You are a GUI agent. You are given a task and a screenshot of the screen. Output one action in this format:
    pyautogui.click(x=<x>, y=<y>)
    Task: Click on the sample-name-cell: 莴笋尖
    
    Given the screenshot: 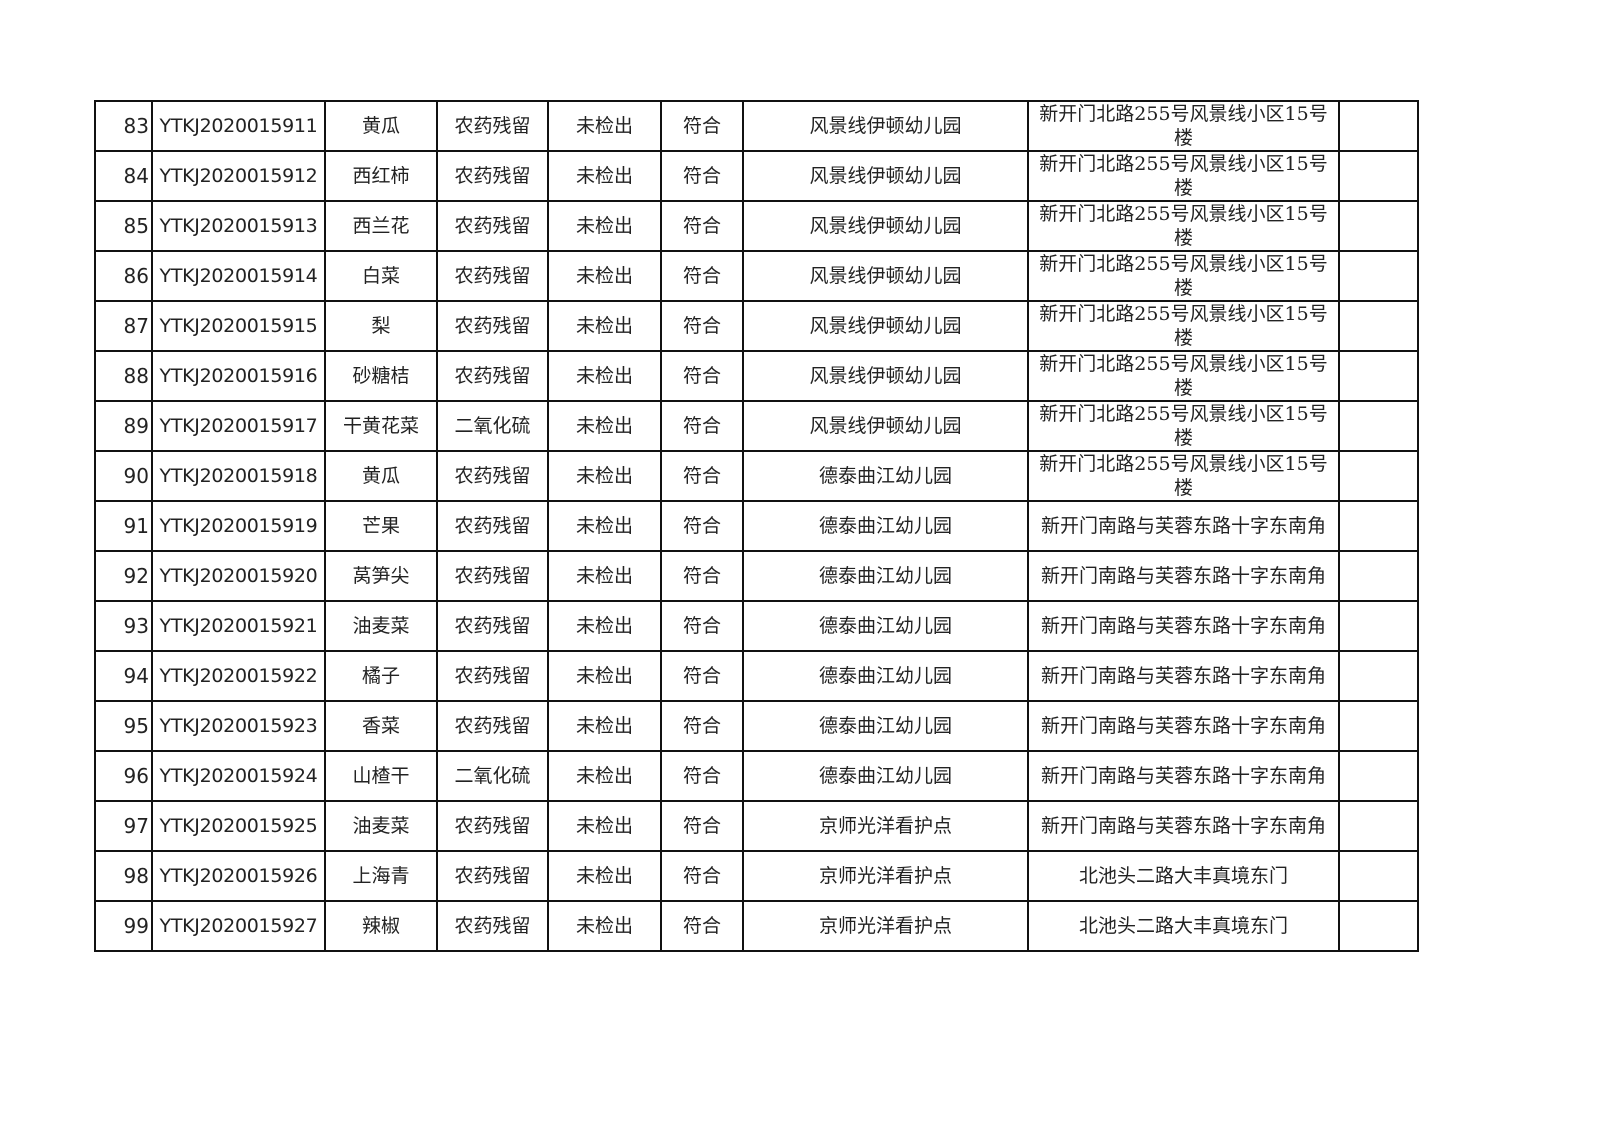 What is the action you would take?
    pyautogui.click(x=381, y=576)
    